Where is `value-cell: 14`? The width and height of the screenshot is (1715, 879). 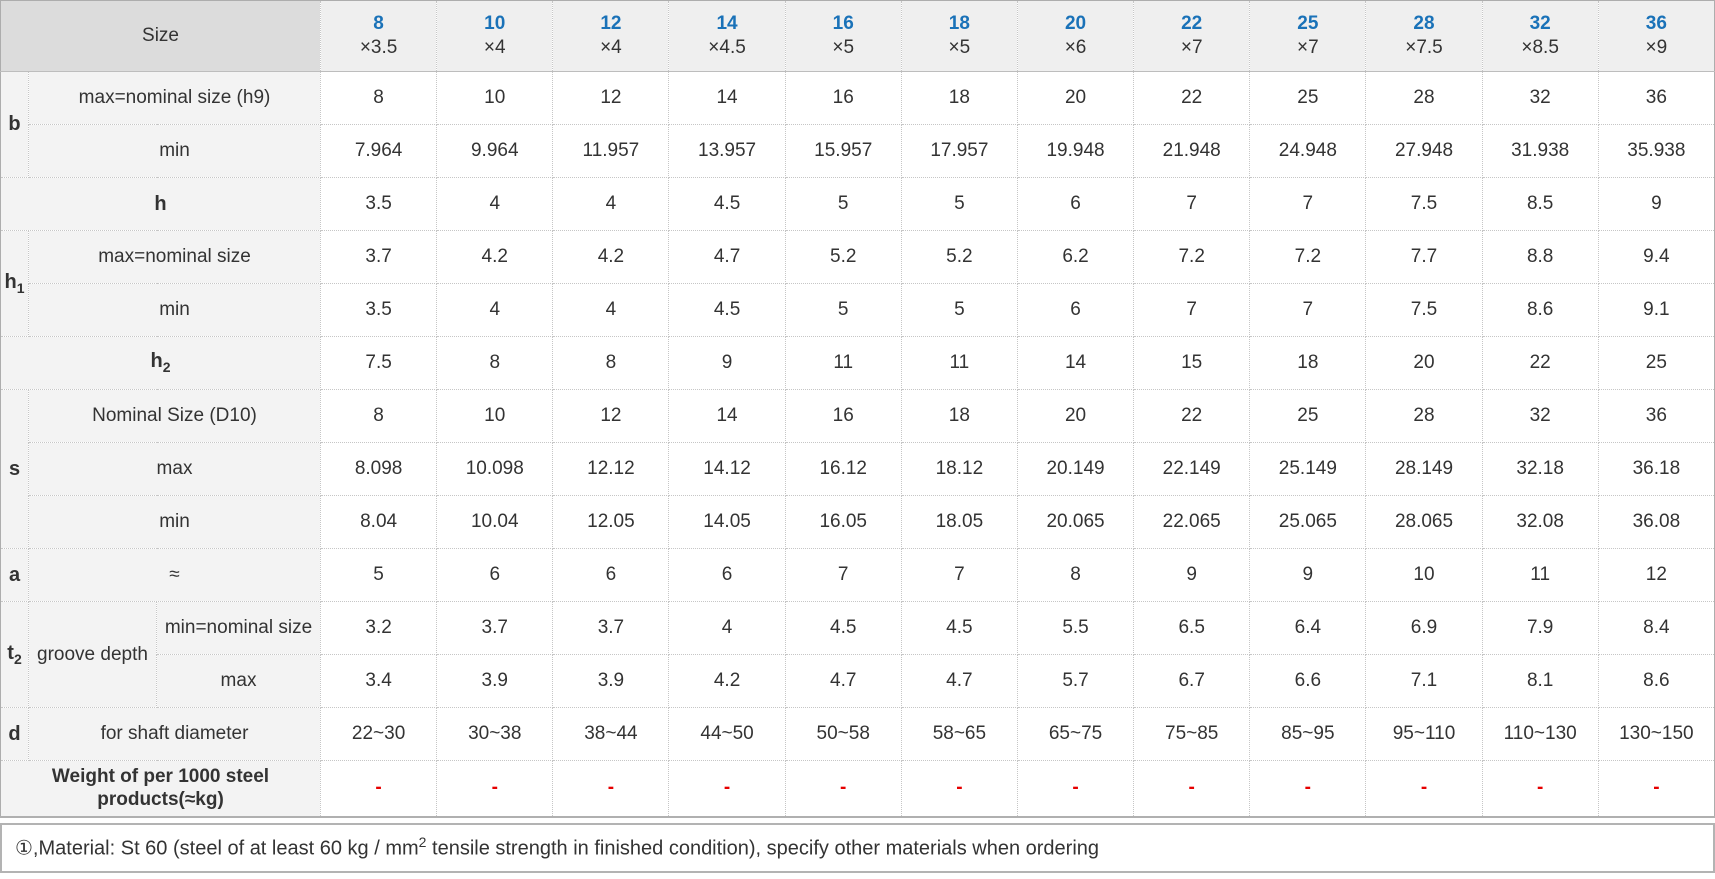 value-cell: 14 is located at coordinates (727, 416).